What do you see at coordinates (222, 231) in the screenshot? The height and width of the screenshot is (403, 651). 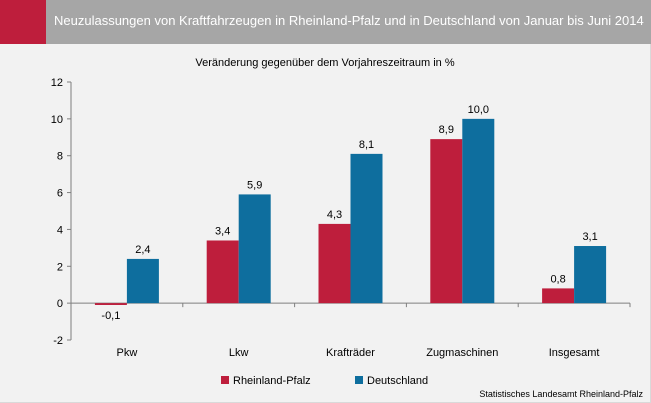 I see `data-label: 3,4` at bounding box center [222, 231].